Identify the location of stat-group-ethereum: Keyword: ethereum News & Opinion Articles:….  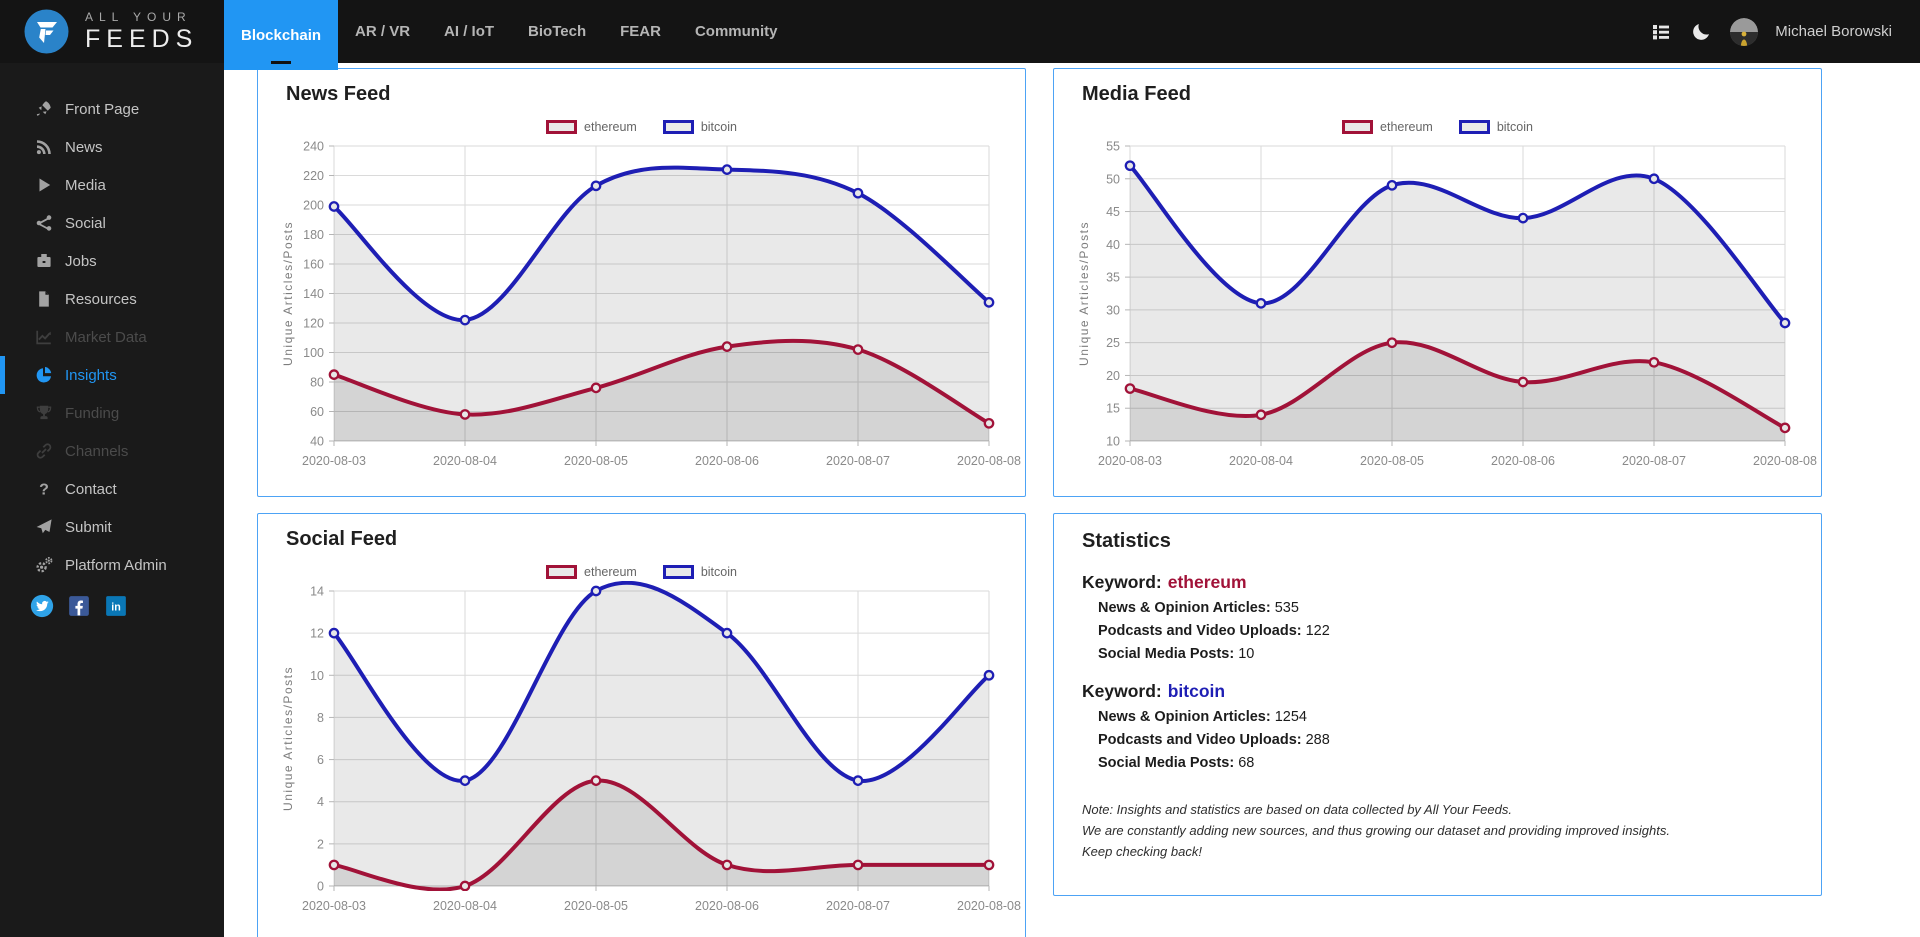
(1437, 617).